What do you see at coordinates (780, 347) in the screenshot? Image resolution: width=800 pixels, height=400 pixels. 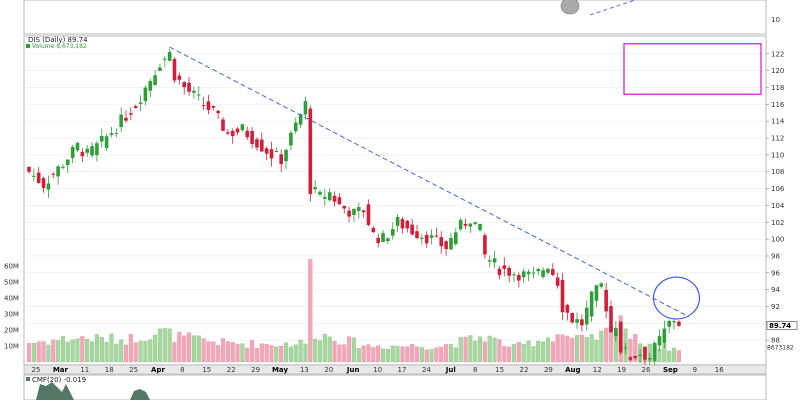 I see `last-volume-label: 8673182` at bounding box center [780, 347].